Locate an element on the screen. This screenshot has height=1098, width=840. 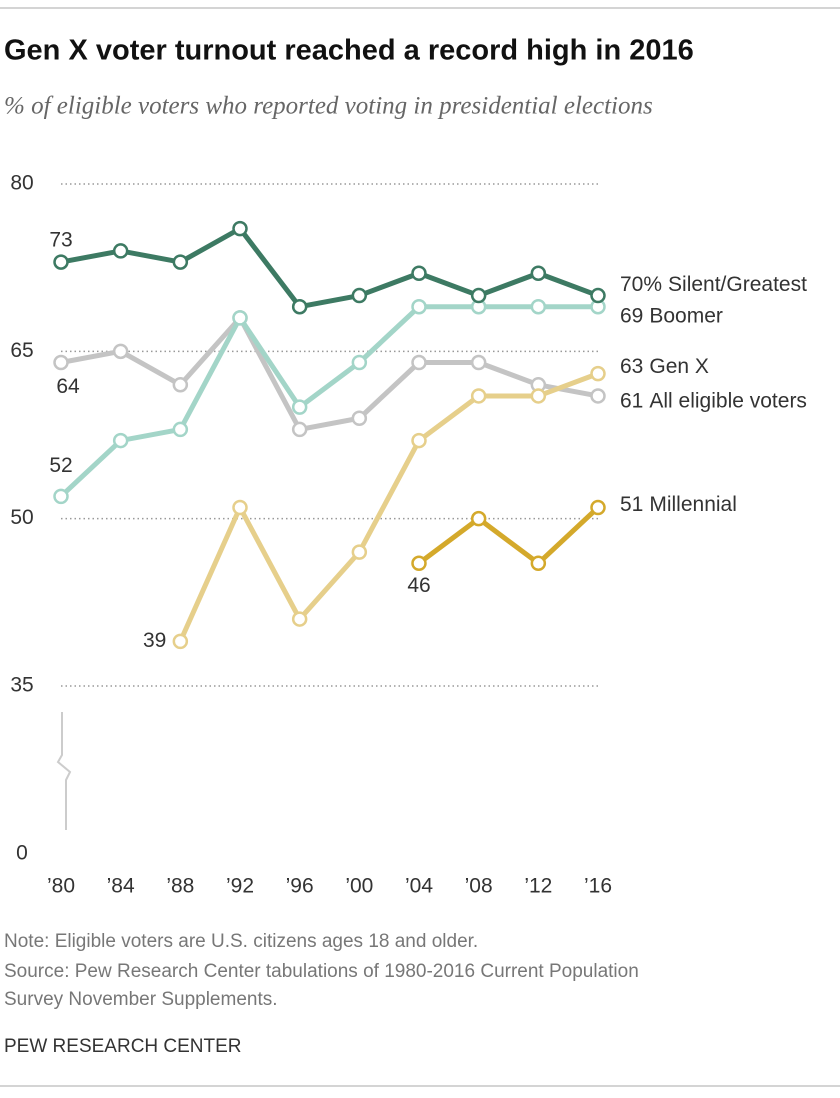
series-name: Silent/Greatest is located at coordinates (737, 284).